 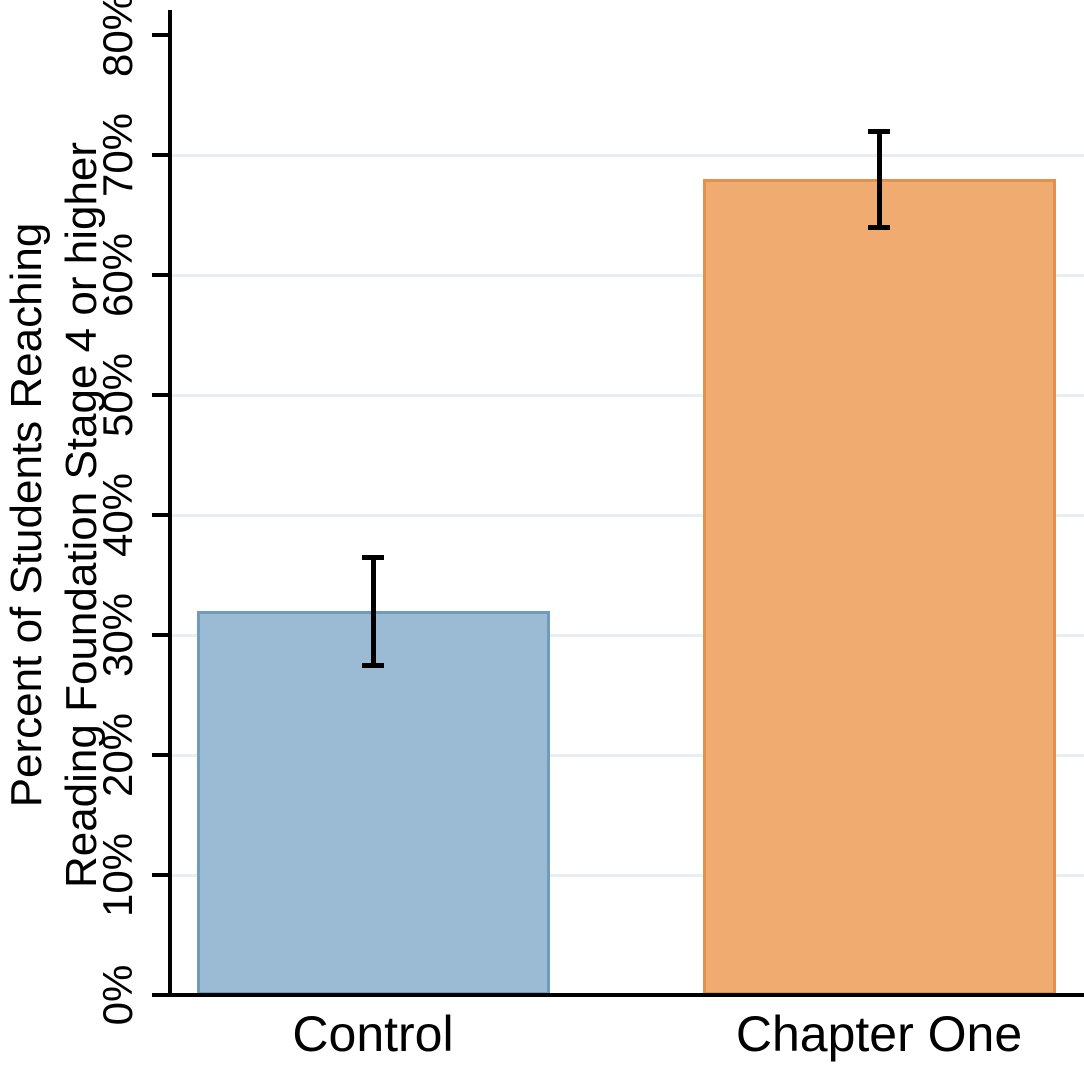 What do you see at coordinates (628, 875) in the screenshot?
I see `gridline-10-percent` at bounding box center [628, 875].